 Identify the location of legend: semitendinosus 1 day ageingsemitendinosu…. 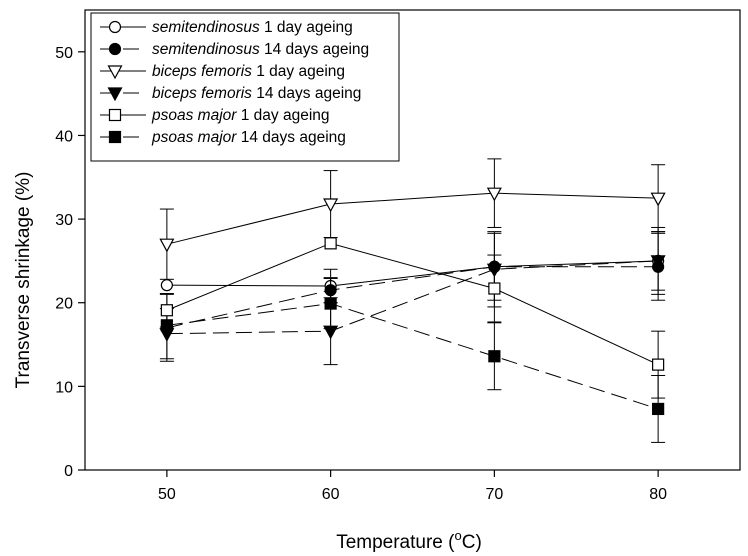
(245, 87).